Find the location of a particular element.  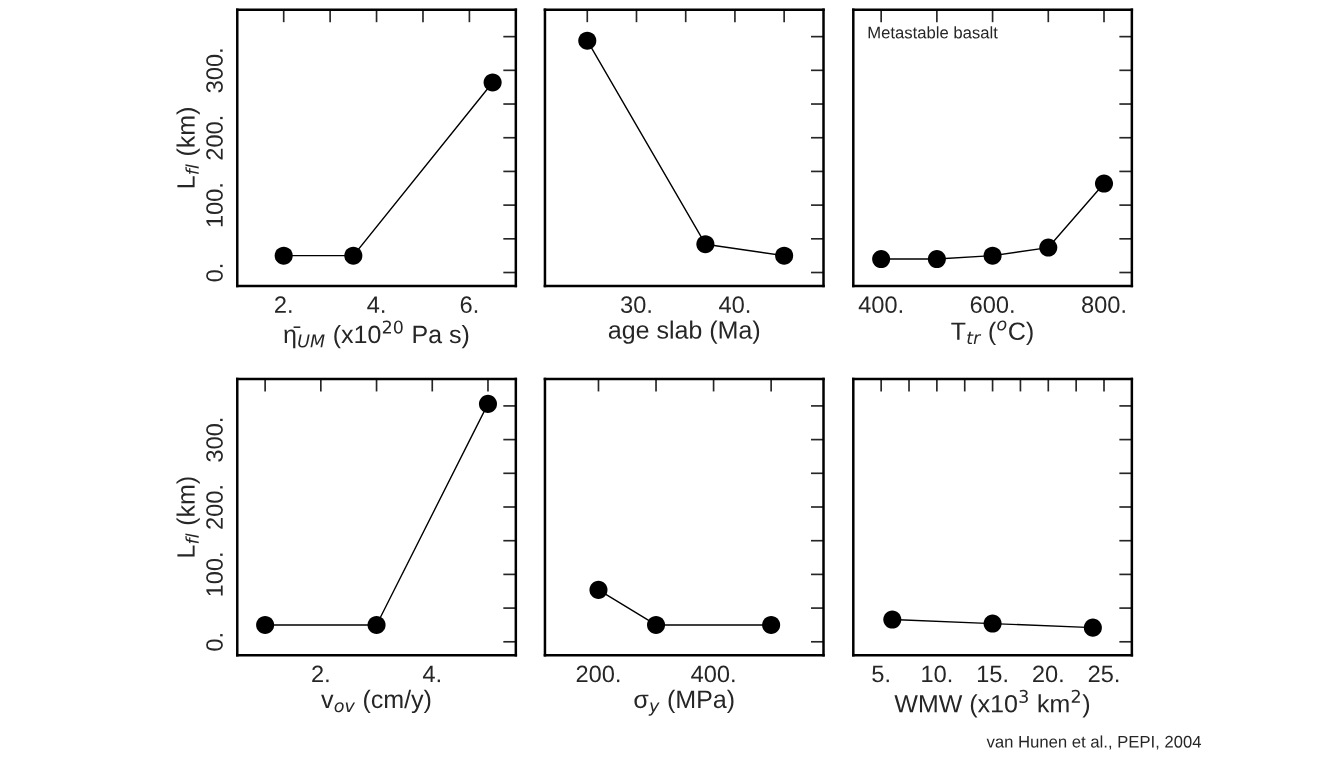

x-tick-label: 10. is located at coordinates (937, 674).